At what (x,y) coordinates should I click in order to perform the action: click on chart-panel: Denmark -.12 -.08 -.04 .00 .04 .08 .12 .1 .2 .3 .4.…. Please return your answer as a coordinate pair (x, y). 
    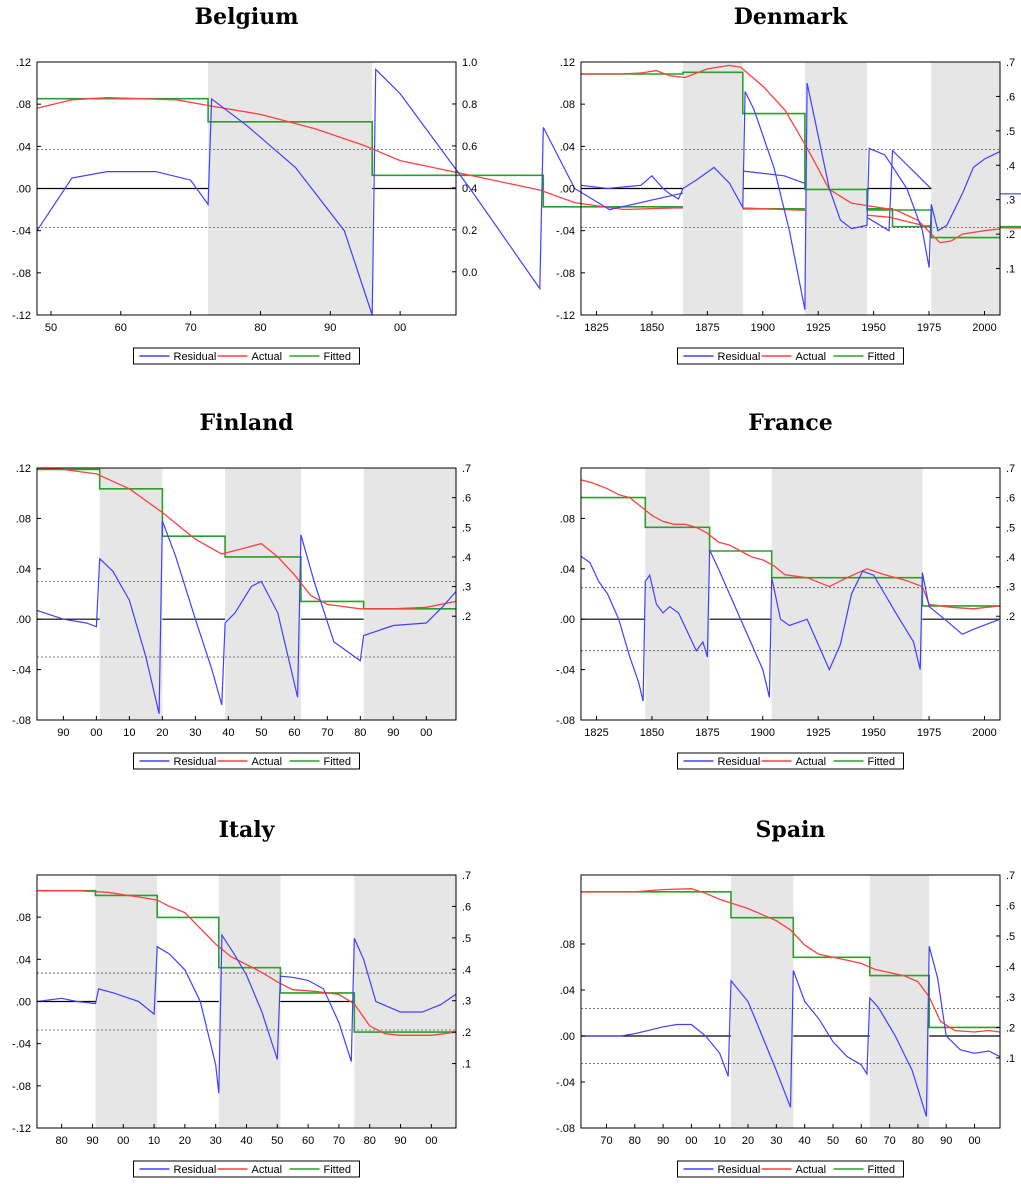
    Looking at the image, I should click on (785, 184).